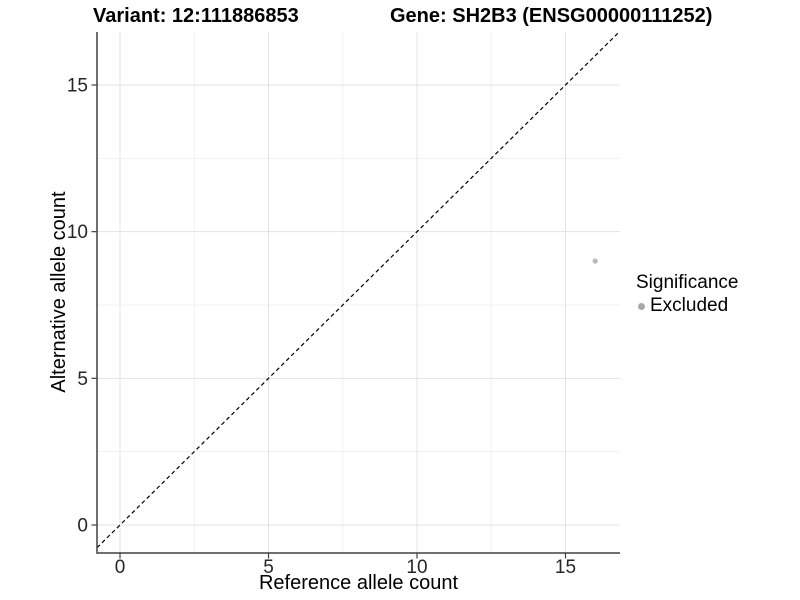 Image resolution: width=800 pixels, height=600 pixels. What do you see at coordinates (358, 583) in the screenshot?
I see `x-axis-title: Reference allele count` at bounding box center [358, 583].